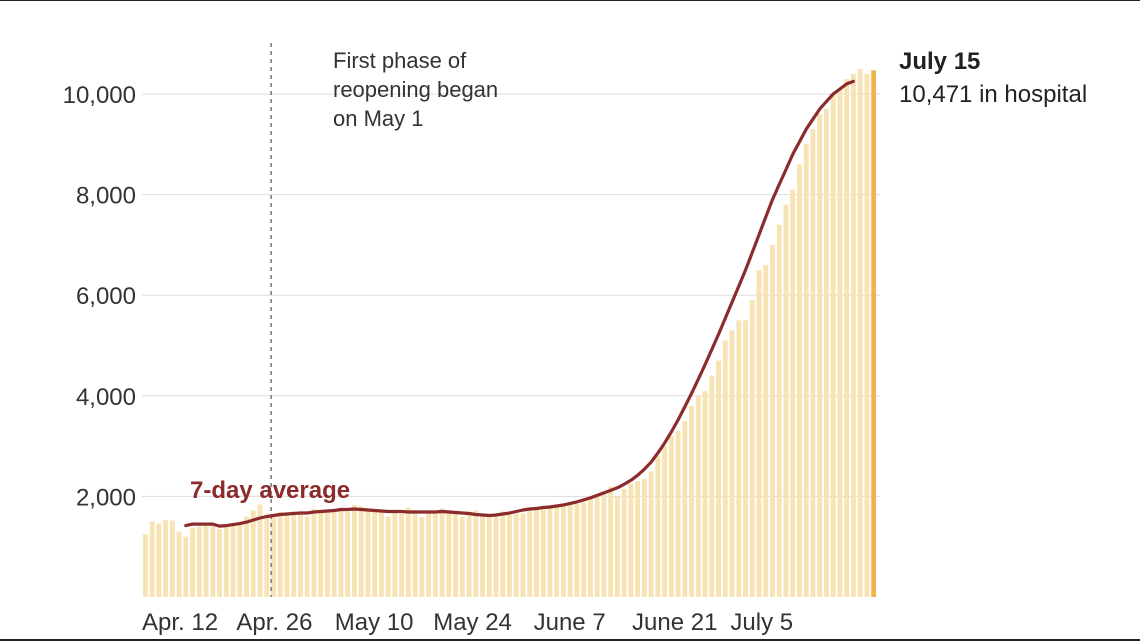  Describe the element at coordinates (99, 95) in the screenshot. I see `y-tick-label: 10,000` at that location.